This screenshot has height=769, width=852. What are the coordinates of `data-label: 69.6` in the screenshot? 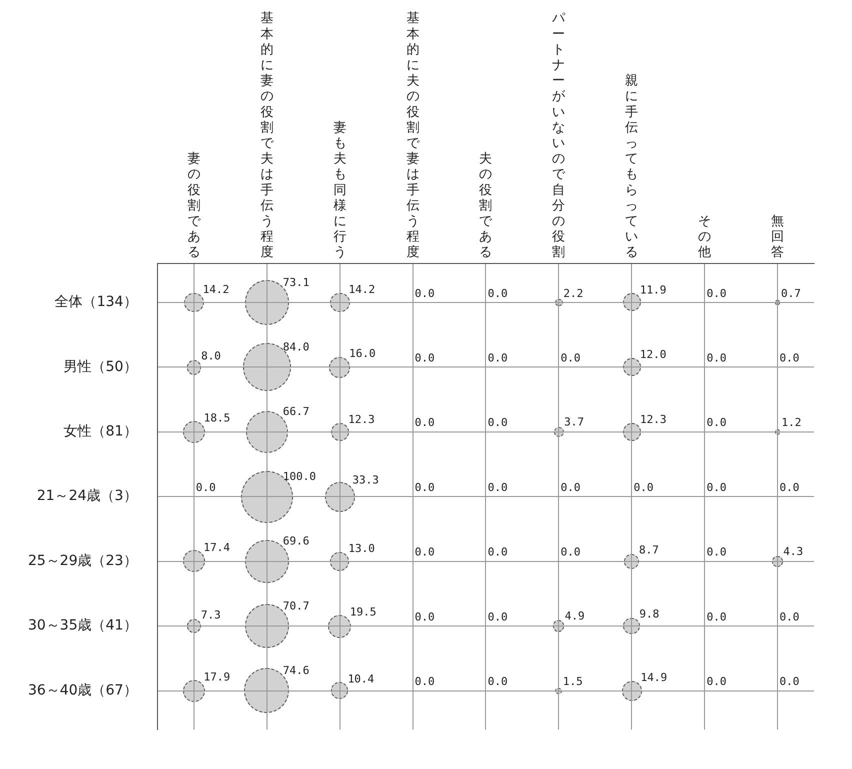 It's located at (296, 541).